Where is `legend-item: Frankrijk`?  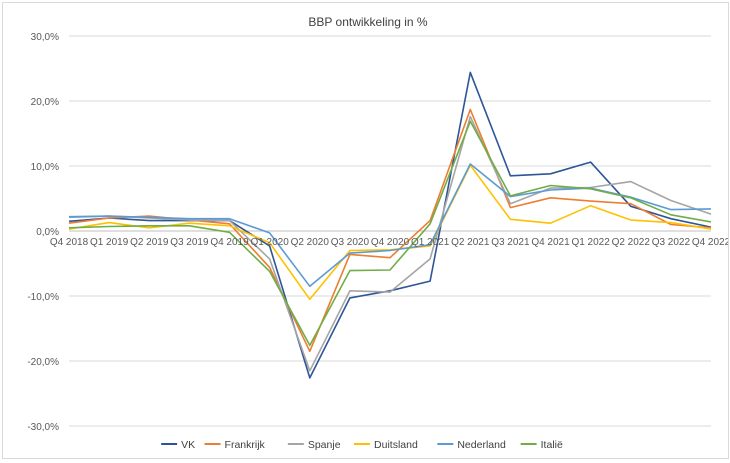 legend-item: Frankrijk is located at coordinates (235, 445).